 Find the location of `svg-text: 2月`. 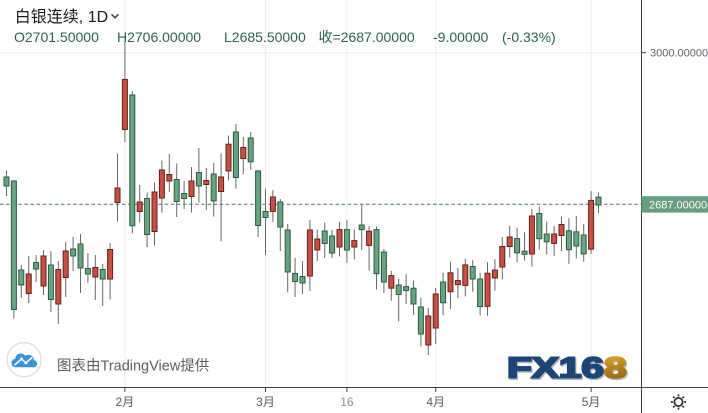

svg-text: 2月 is located at coordinates (125, 402).